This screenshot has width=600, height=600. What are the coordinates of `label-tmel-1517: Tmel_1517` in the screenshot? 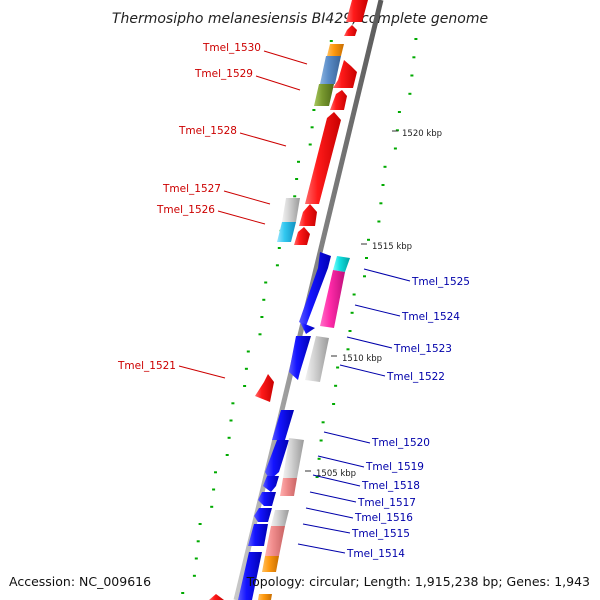 It's located at (386, 503).